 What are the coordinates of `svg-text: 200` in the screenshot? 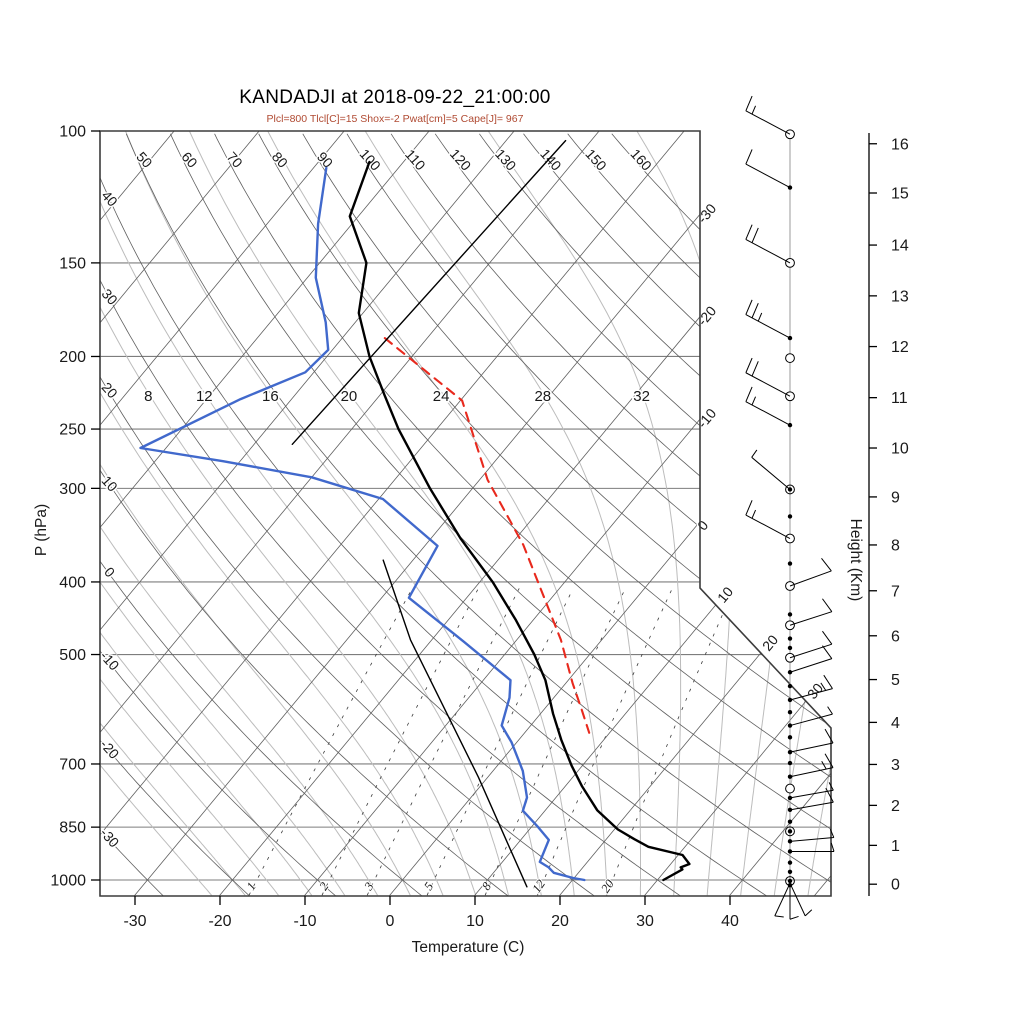 It's located at (72, 357).